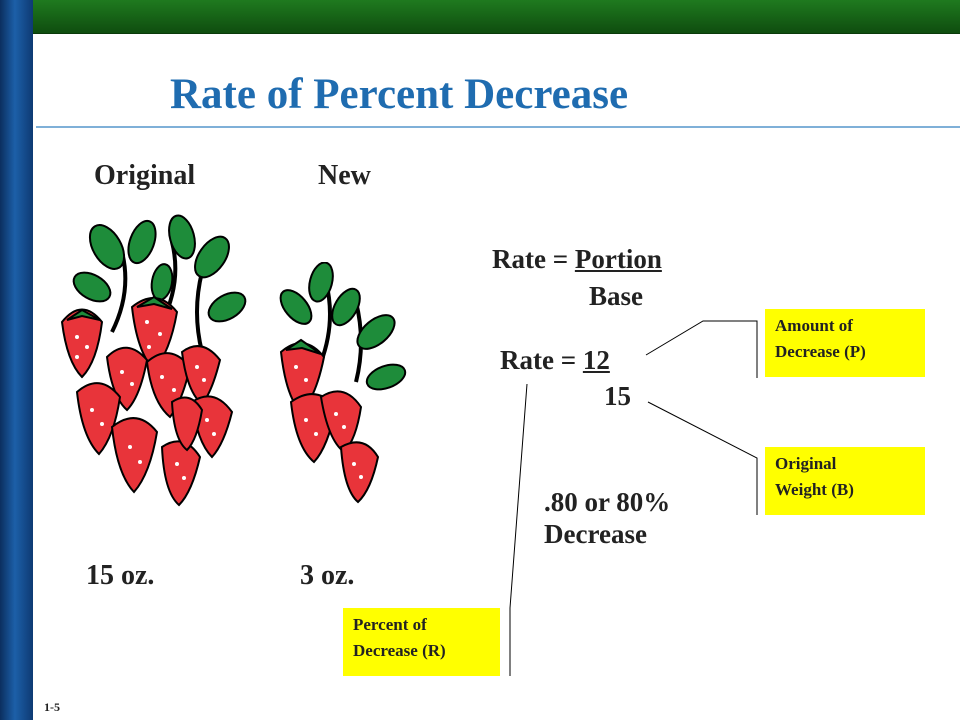 The image size is (960, 720). Describe the element at coordinates (390, 624) in the screenshot. I see `percent-callout-line1: Percent of` at that location.